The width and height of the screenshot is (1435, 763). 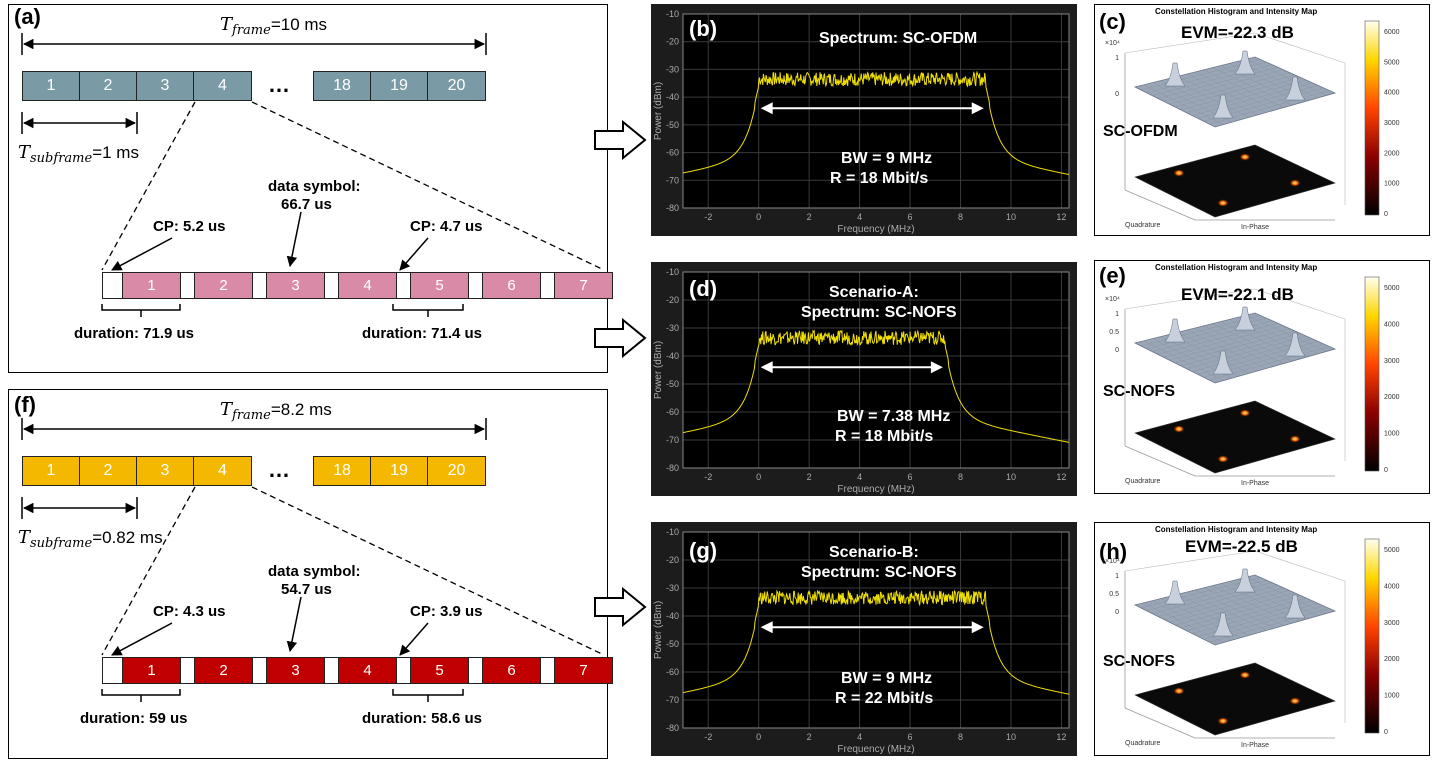 I want to click on colorbar-tick: 6000, so click(x=1392, y=32).